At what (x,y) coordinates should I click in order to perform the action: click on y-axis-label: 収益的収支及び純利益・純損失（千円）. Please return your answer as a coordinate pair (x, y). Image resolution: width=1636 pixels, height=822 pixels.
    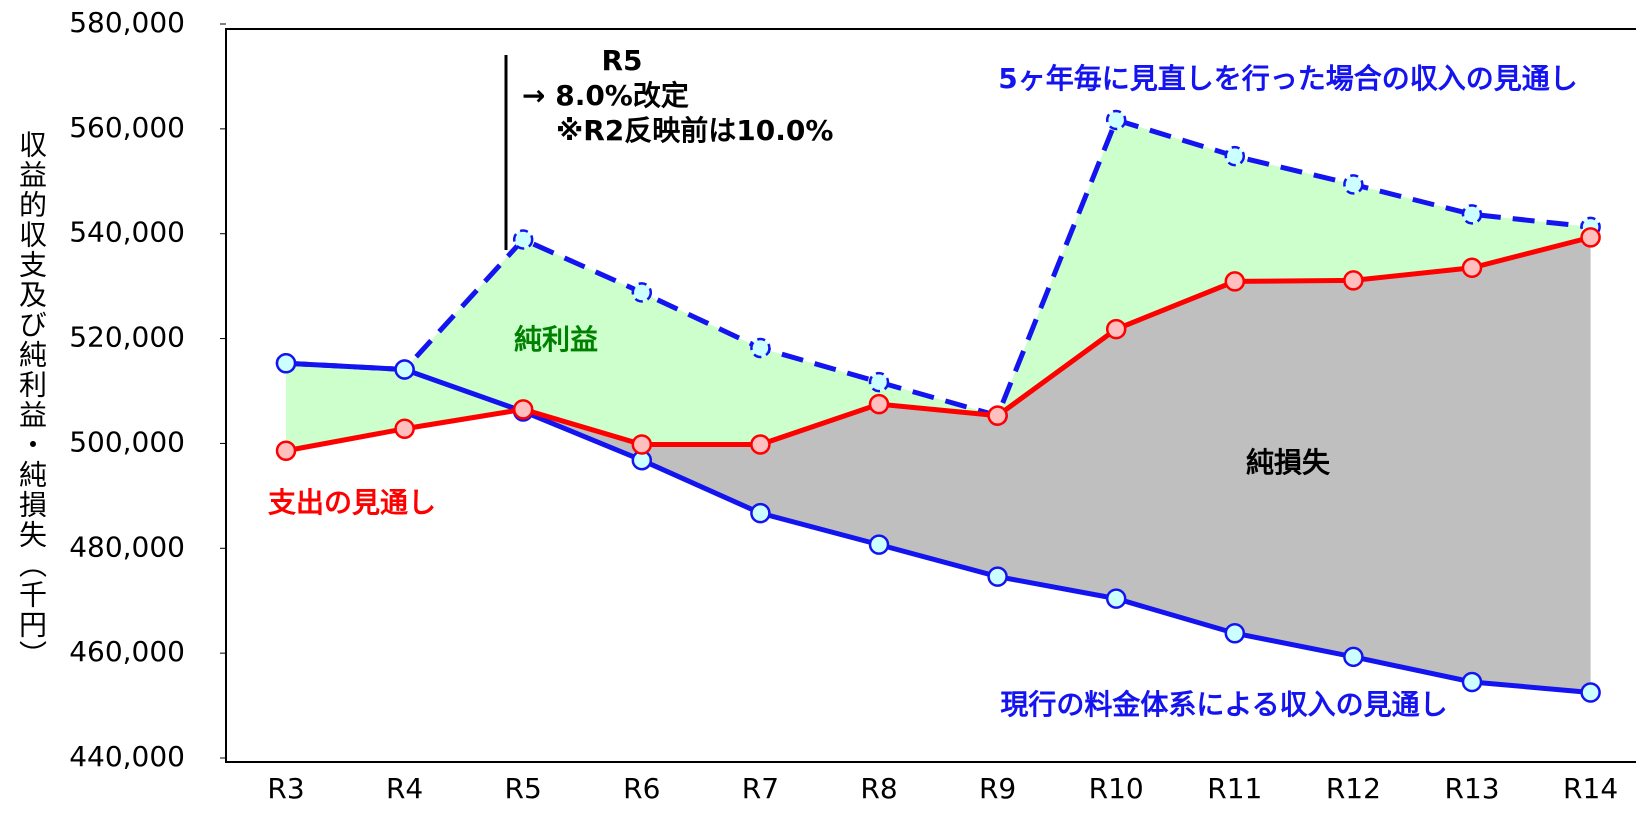
    Looking at the image, I should click on (31, 400).